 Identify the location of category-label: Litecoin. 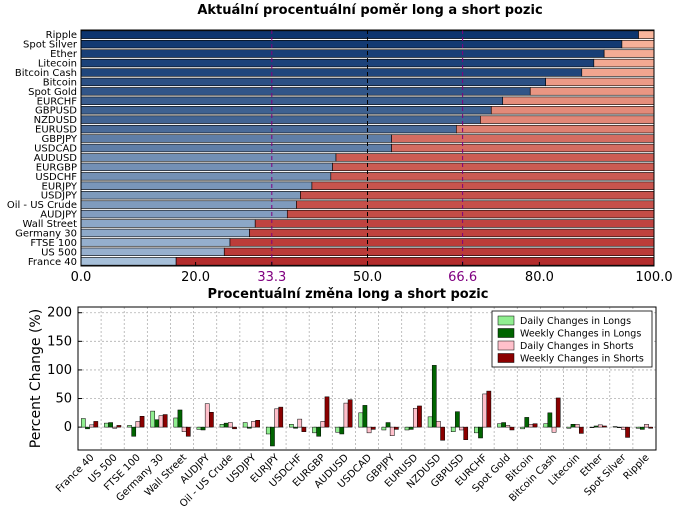
(57, 64).